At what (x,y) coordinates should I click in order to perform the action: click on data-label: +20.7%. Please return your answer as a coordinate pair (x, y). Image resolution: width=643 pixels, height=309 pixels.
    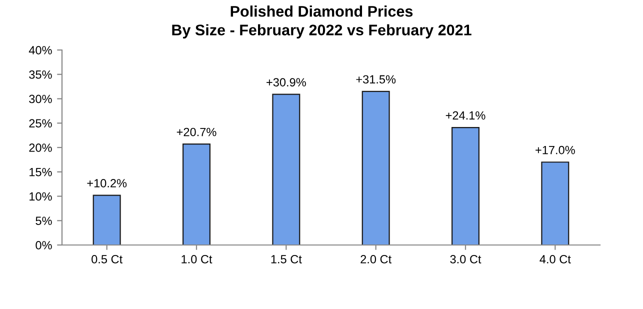
    Looking at the image, I should click on (196, 132).